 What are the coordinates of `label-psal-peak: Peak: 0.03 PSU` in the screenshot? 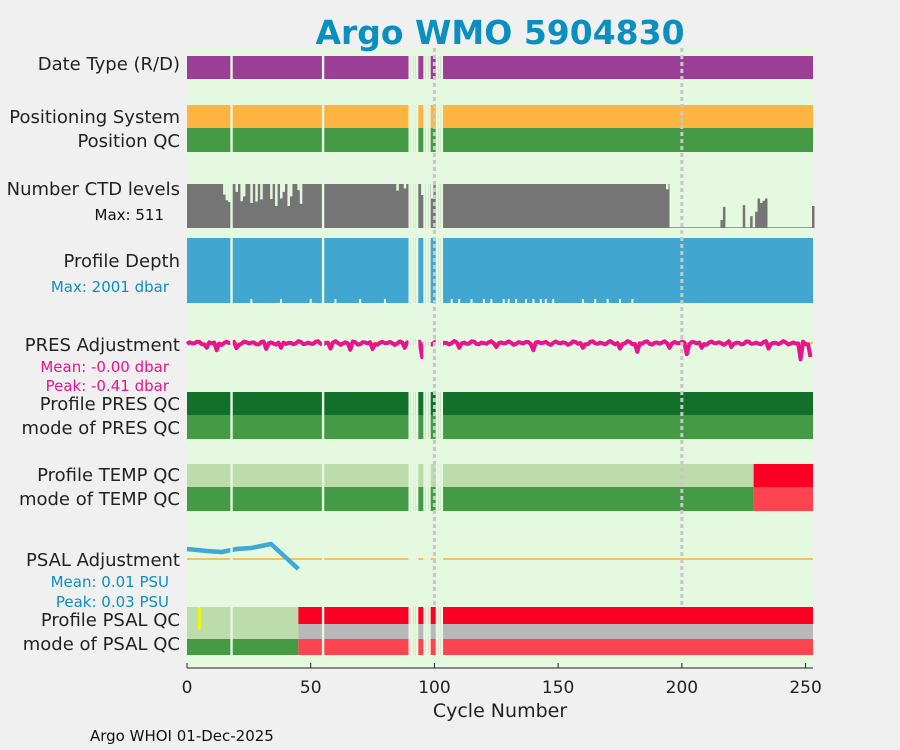 It's located at (112, 602).